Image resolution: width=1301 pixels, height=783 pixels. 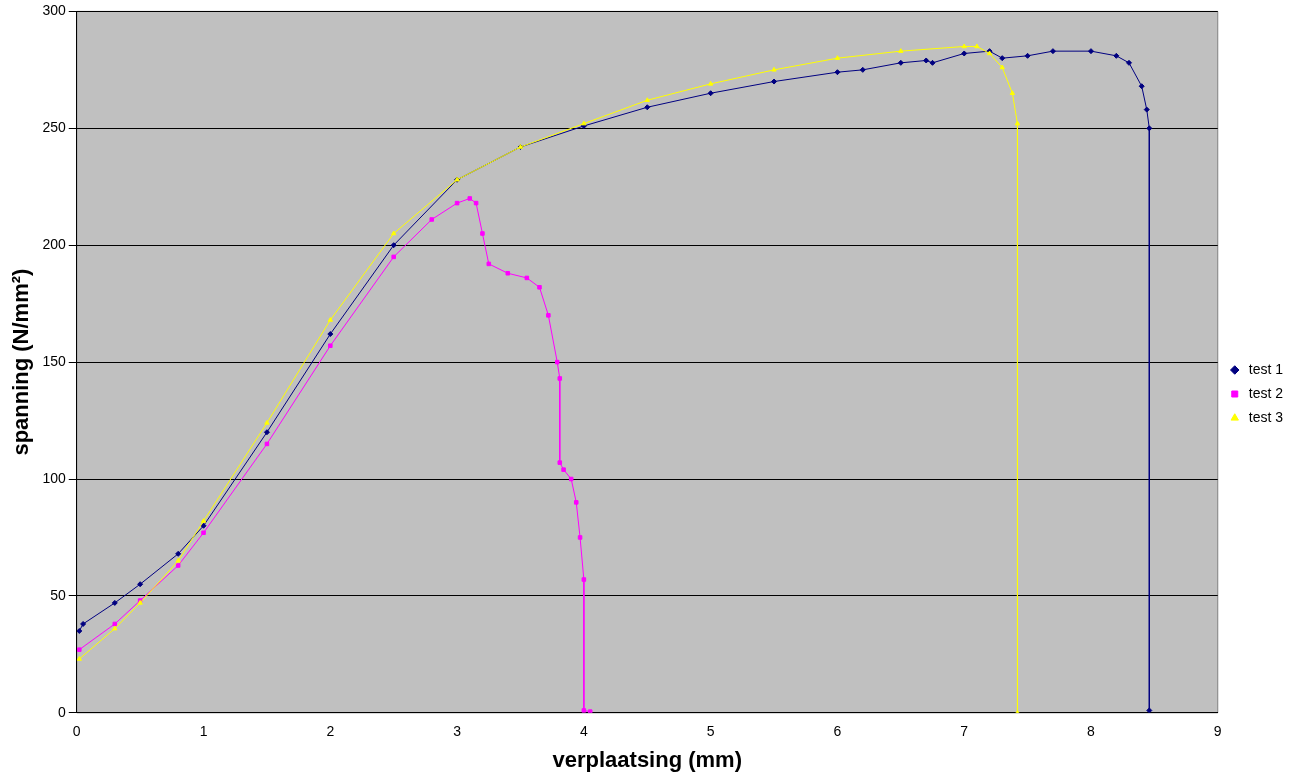 I want to click on x-tick-label: 2, so click(x=330, y=731).